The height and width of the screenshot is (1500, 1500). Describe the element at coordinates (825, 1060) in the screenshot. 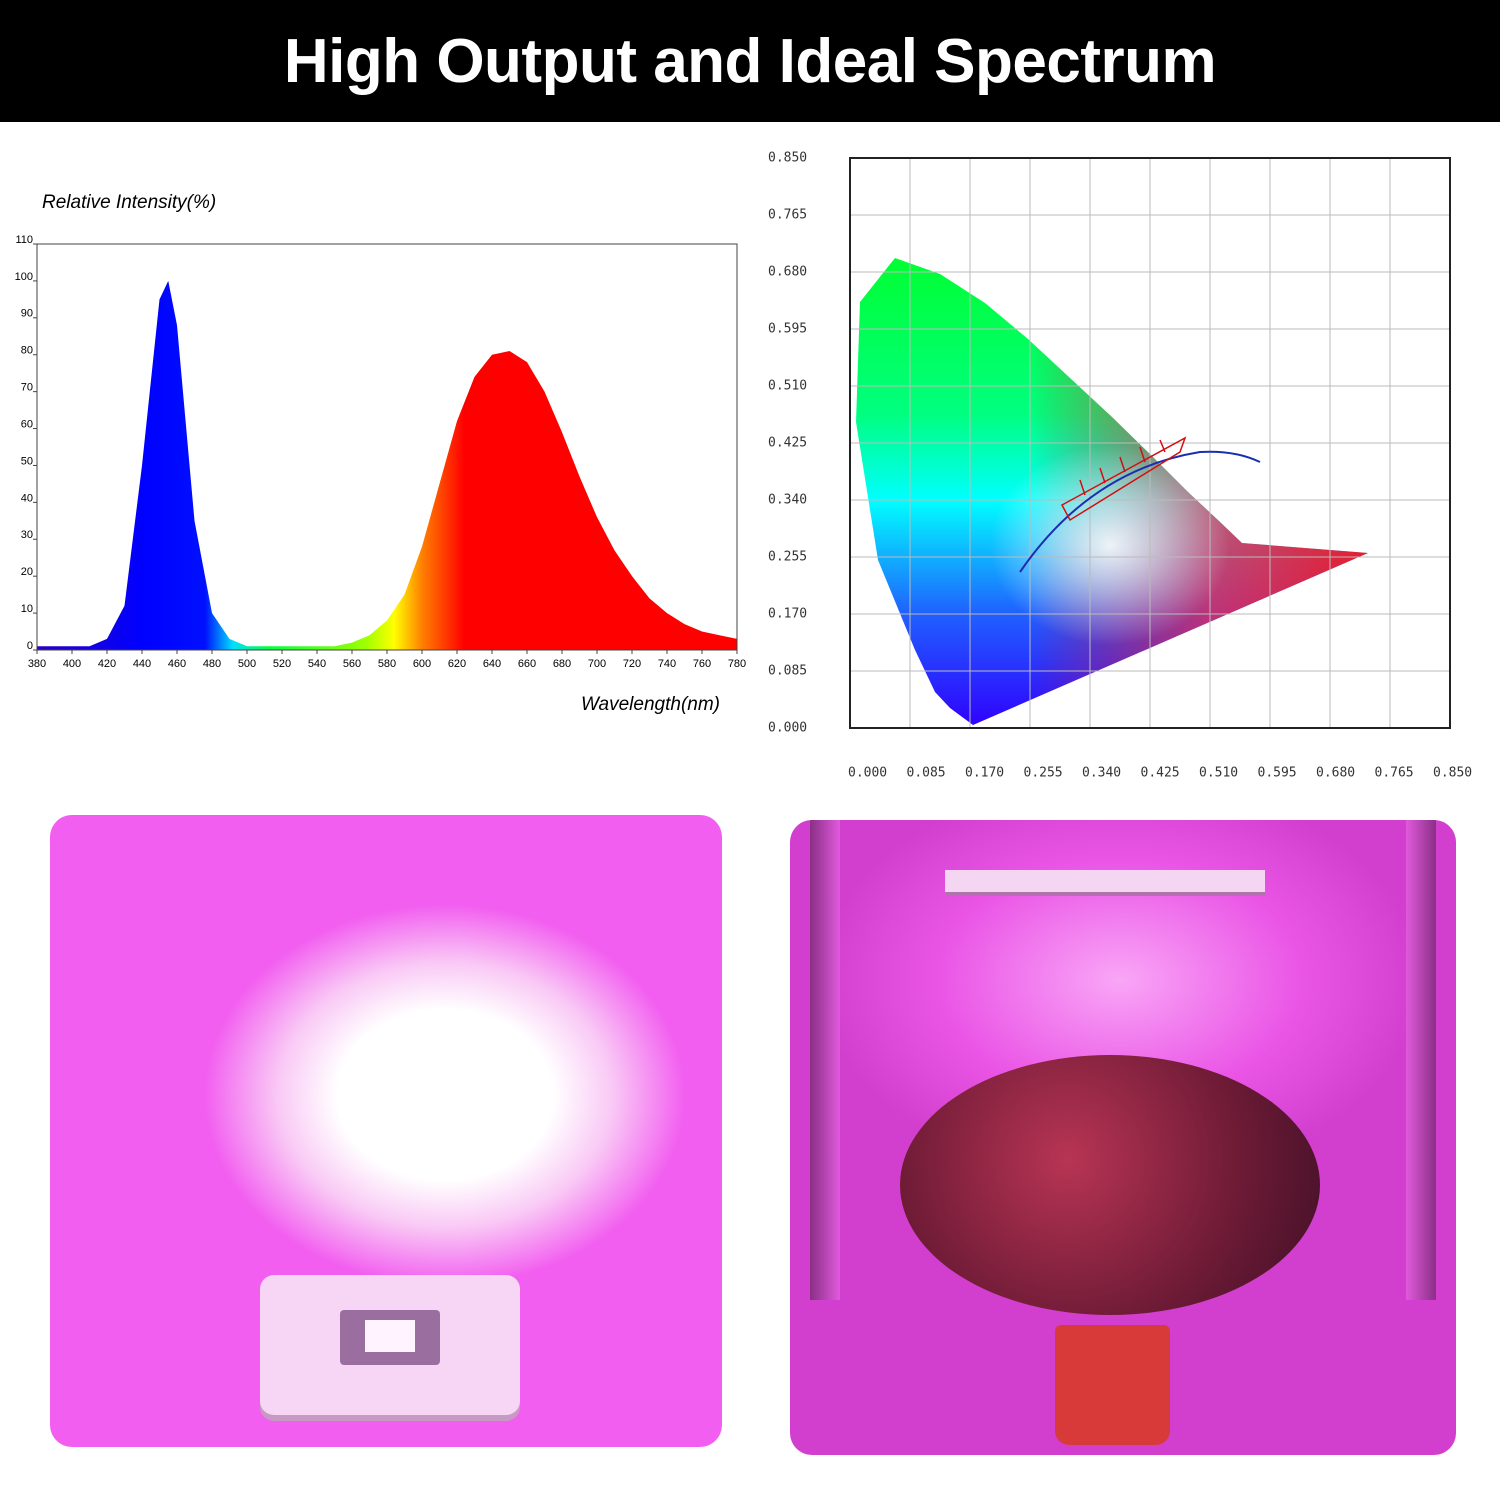

I see `tent-left` at that location.